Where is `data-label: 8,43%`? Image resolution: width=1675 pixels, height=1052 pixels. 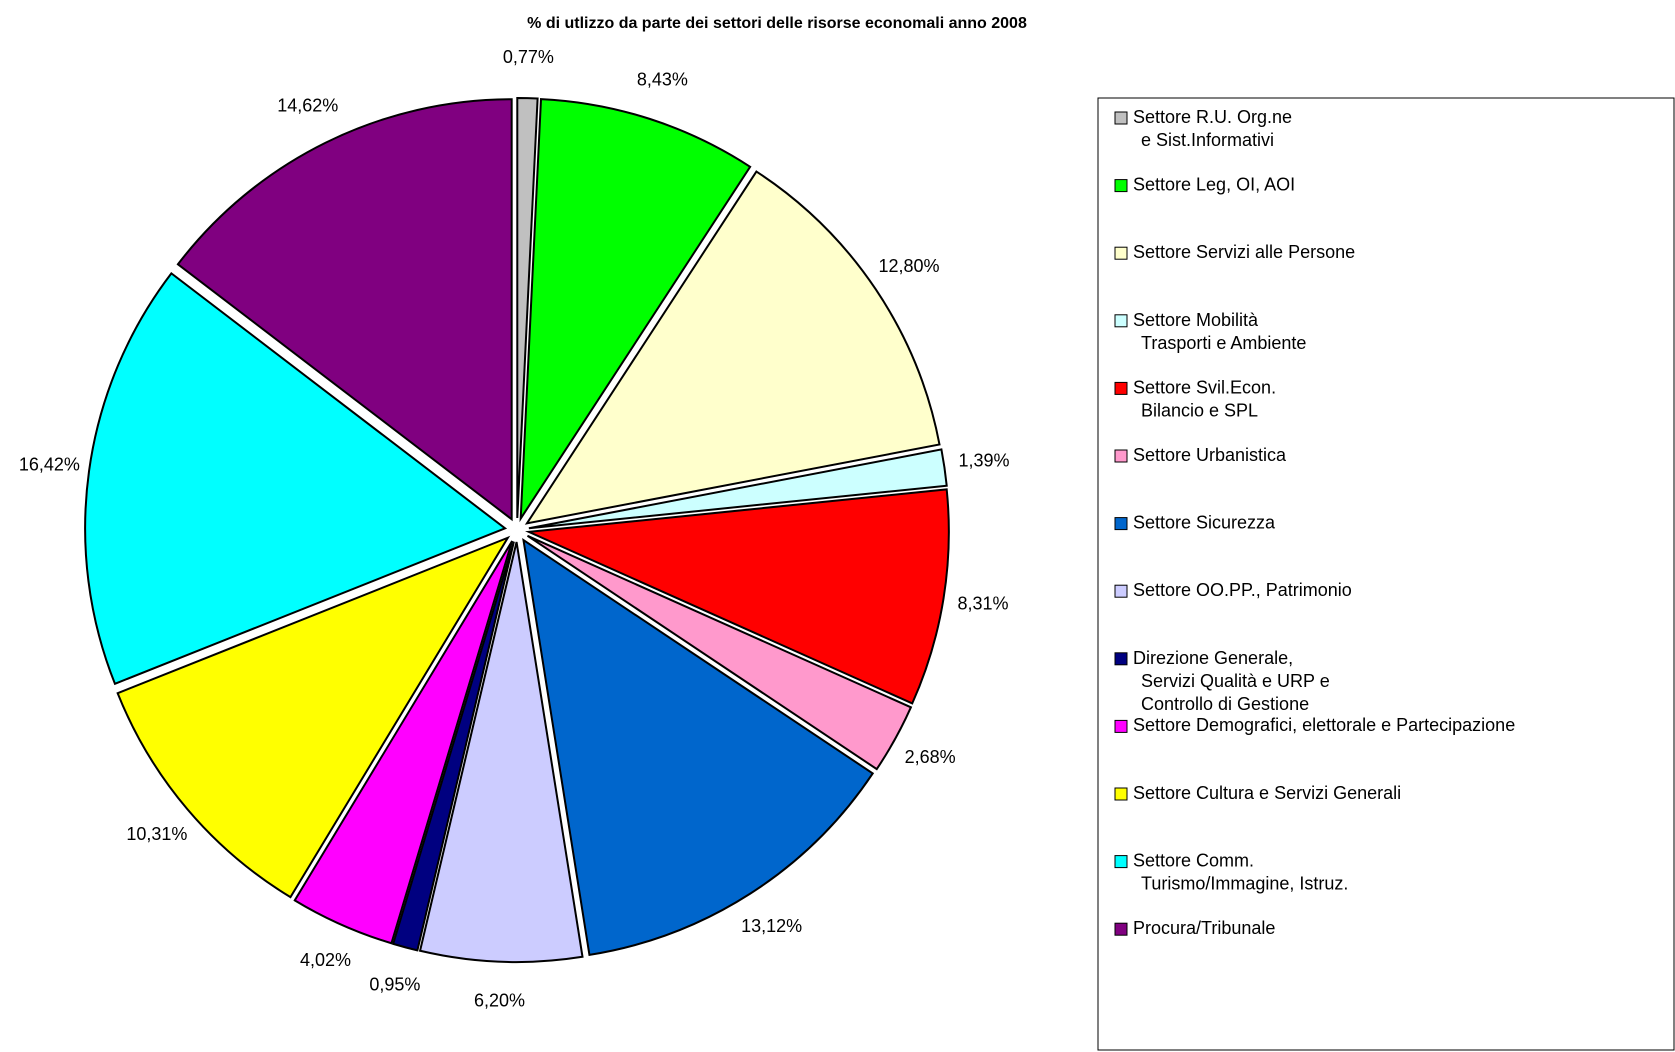 data-label: 8,43% is located at coordinates (662, 80).